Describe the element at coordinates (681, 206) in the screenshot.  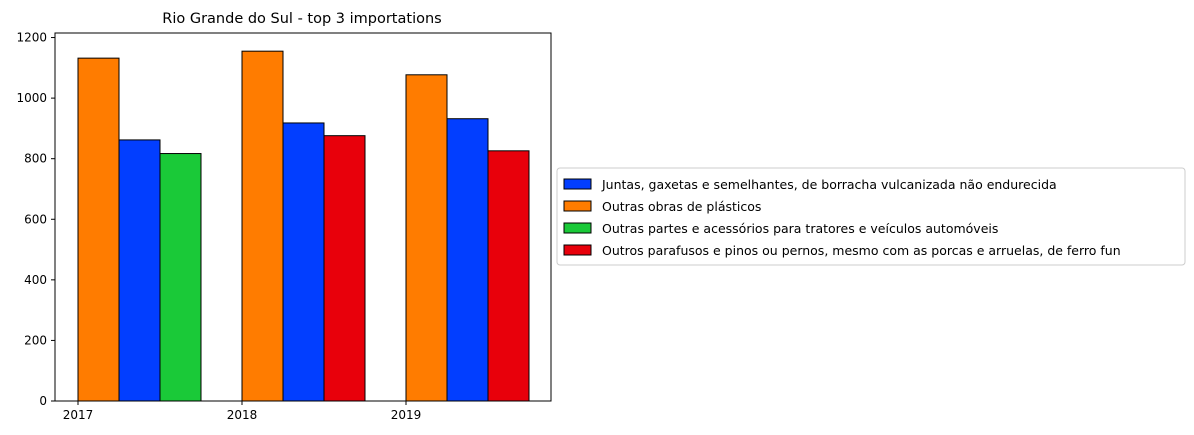
I see `legend-label-1: Outras obras de plásticos` at that location.